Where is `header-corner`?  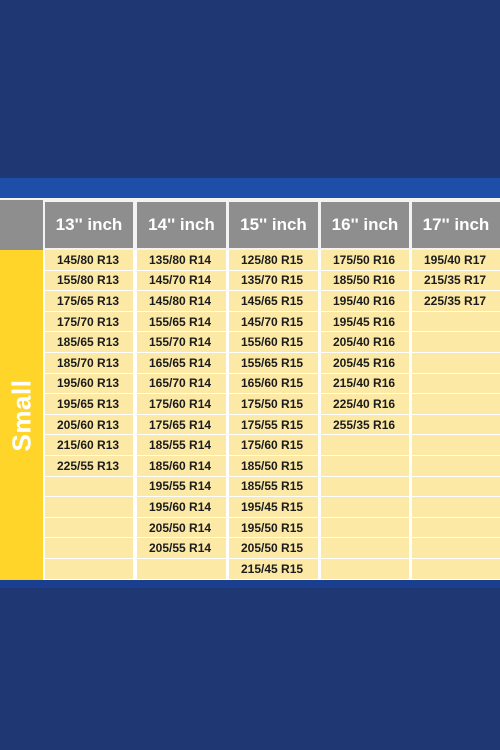 header-corner is located at coordinates (21, 225).